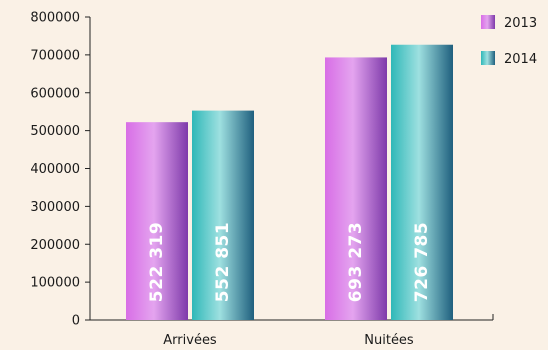 The height and width of the screenshot is (350, 548). What do you see at coordinates (157, 262) in the screenshot?
I see `data-label: 522 319` at bounding box center [157, 262].